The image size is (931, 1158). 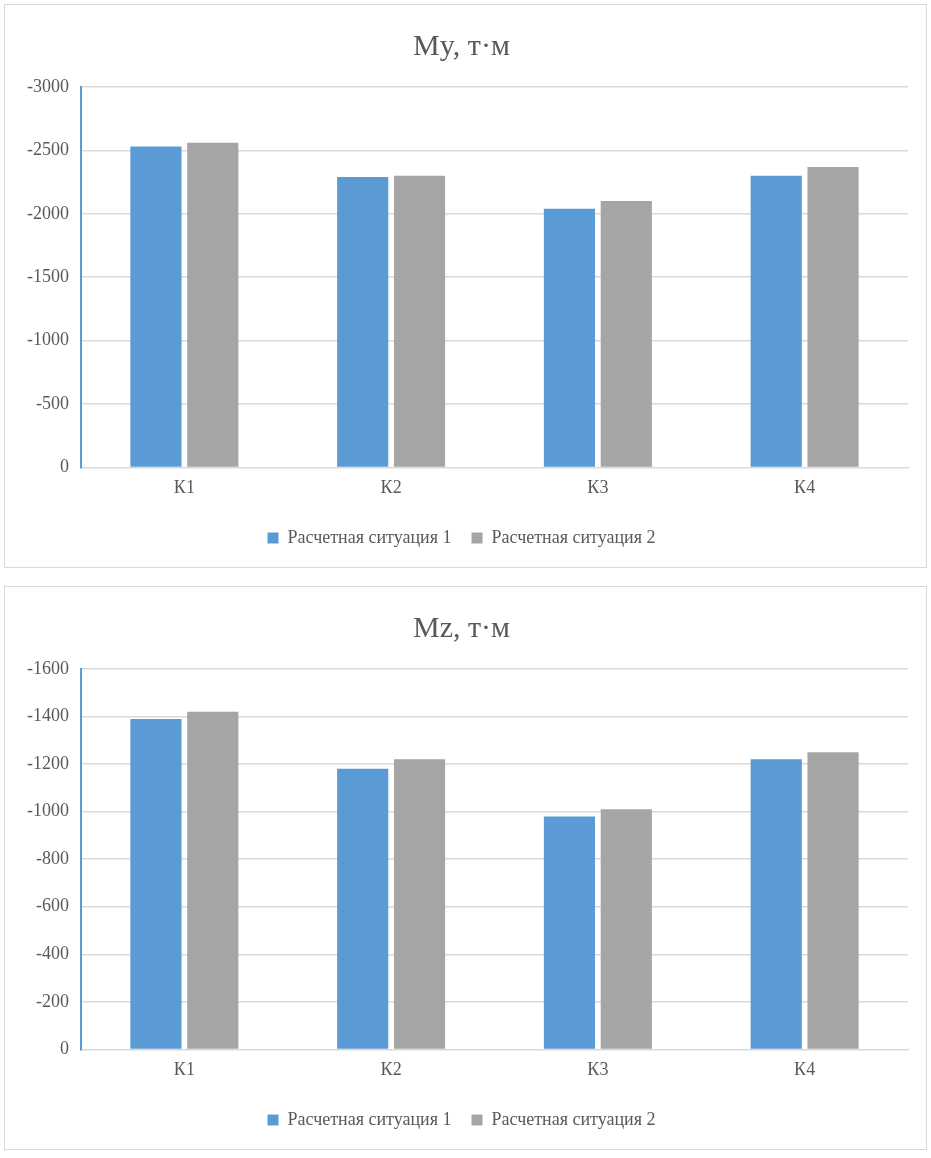 What do you see at coordinates (47, 762) in the screenshot?
I see `y-tick-label: -1200` at bounding box center [47, 762].